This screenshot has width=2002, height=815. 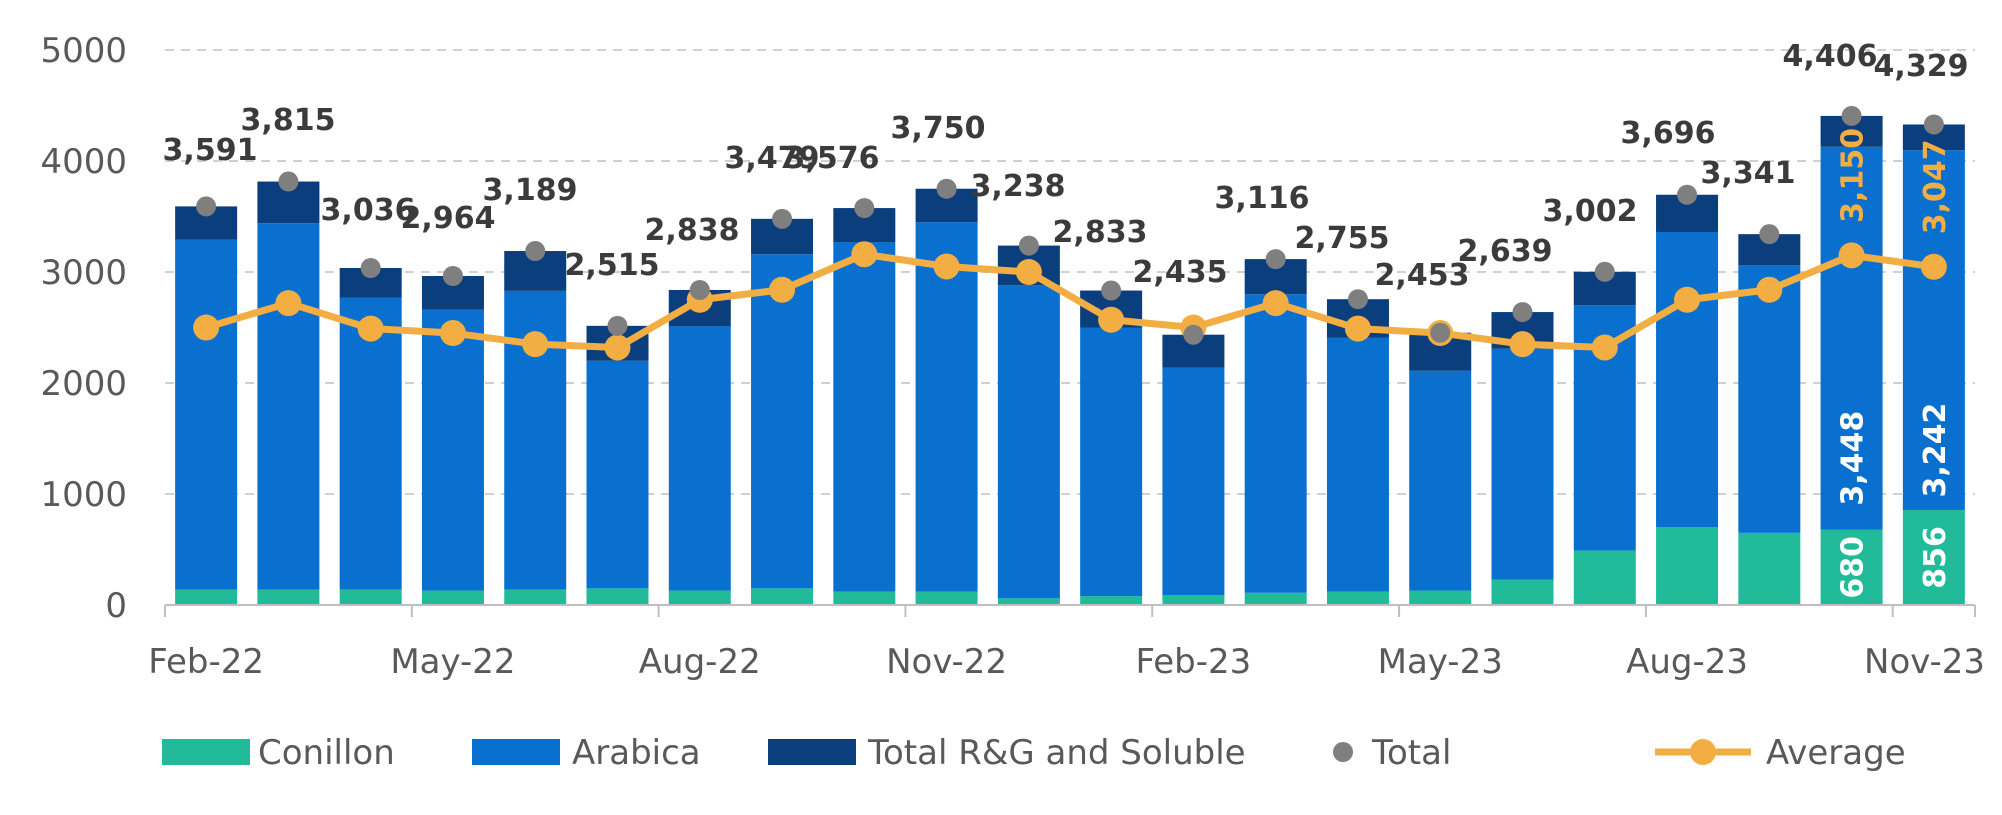 What do you see at coordinates (83, 162) in the screenshot?
I see `y-tick-label: 4000` at bounding box center [83, 162].